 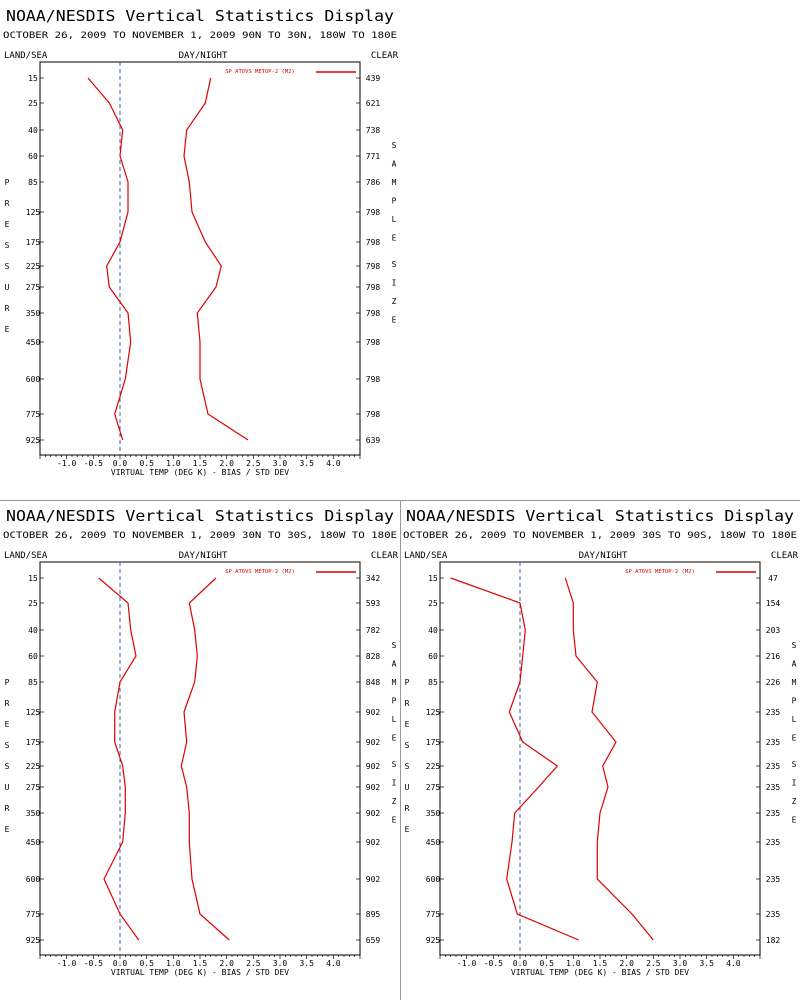 What do you see at coordinates (546, 963) in the screenshot?
I see `x-tick-label: 0.5` at bounding box center [546, 963].